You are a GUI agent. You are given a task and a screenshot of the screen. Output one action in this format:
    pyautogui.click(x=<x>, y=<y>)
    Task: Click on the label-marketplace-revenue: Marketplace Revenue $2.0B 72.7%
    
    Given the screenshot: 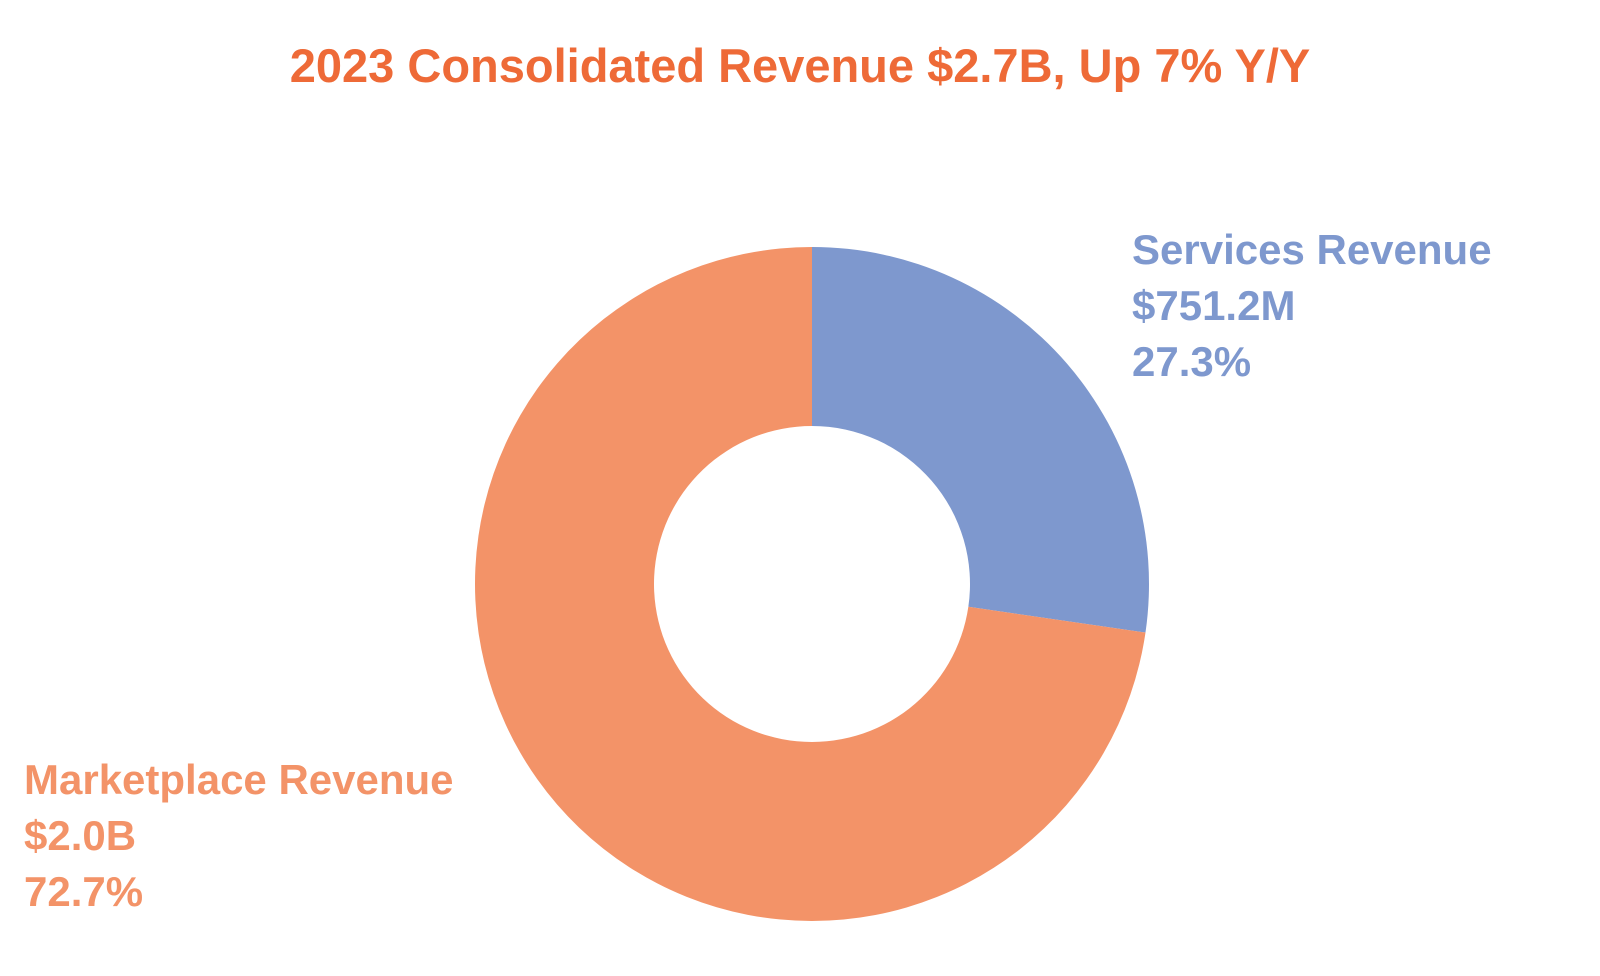 What is the action you would take?
    pyautogui.click(x=239, y=836)
    